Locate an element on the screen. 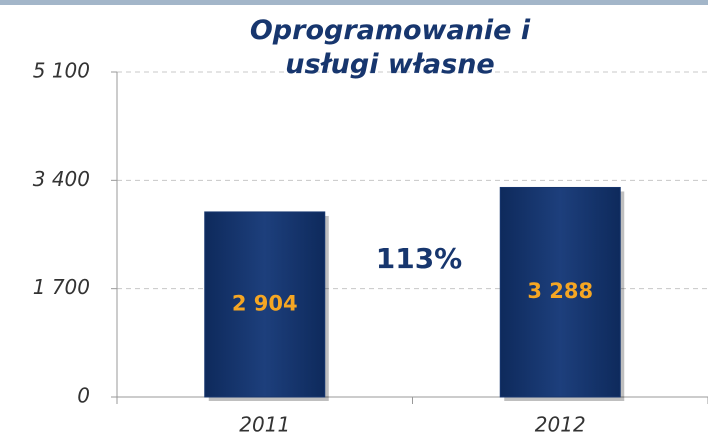 Image resolution: width=708 pixels, height=433 pixels. y-tick-label: 3 400 is located at coordinates (61, 179).